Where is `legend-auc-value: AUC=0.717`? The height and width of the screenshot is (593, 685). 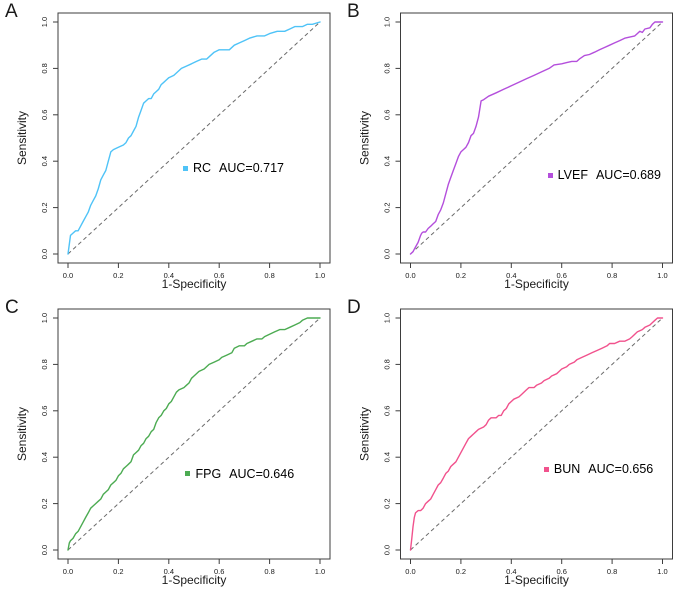
legend-auc-value: AUC=0.717 is located at coordinates (251, 168).